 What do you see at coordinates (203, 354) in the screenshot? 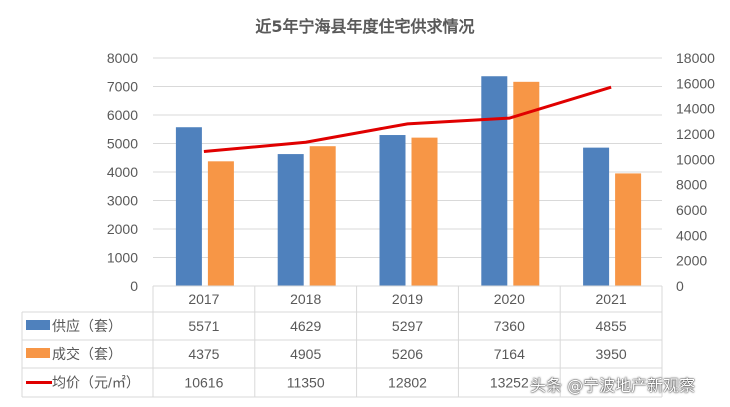
I see `table-cell: 4375` at bounding box center [203, 354].